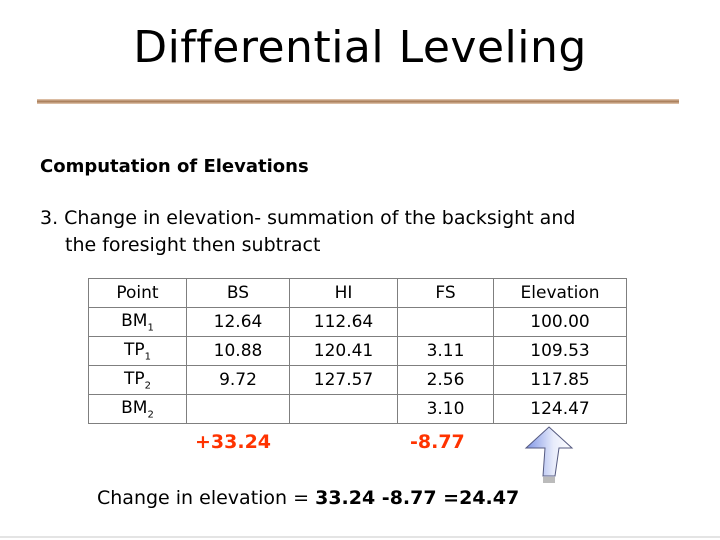 Image resolution: width=720 pixels, height=540 pixels. I want to click on header-fs: FS, so click(445, 293).